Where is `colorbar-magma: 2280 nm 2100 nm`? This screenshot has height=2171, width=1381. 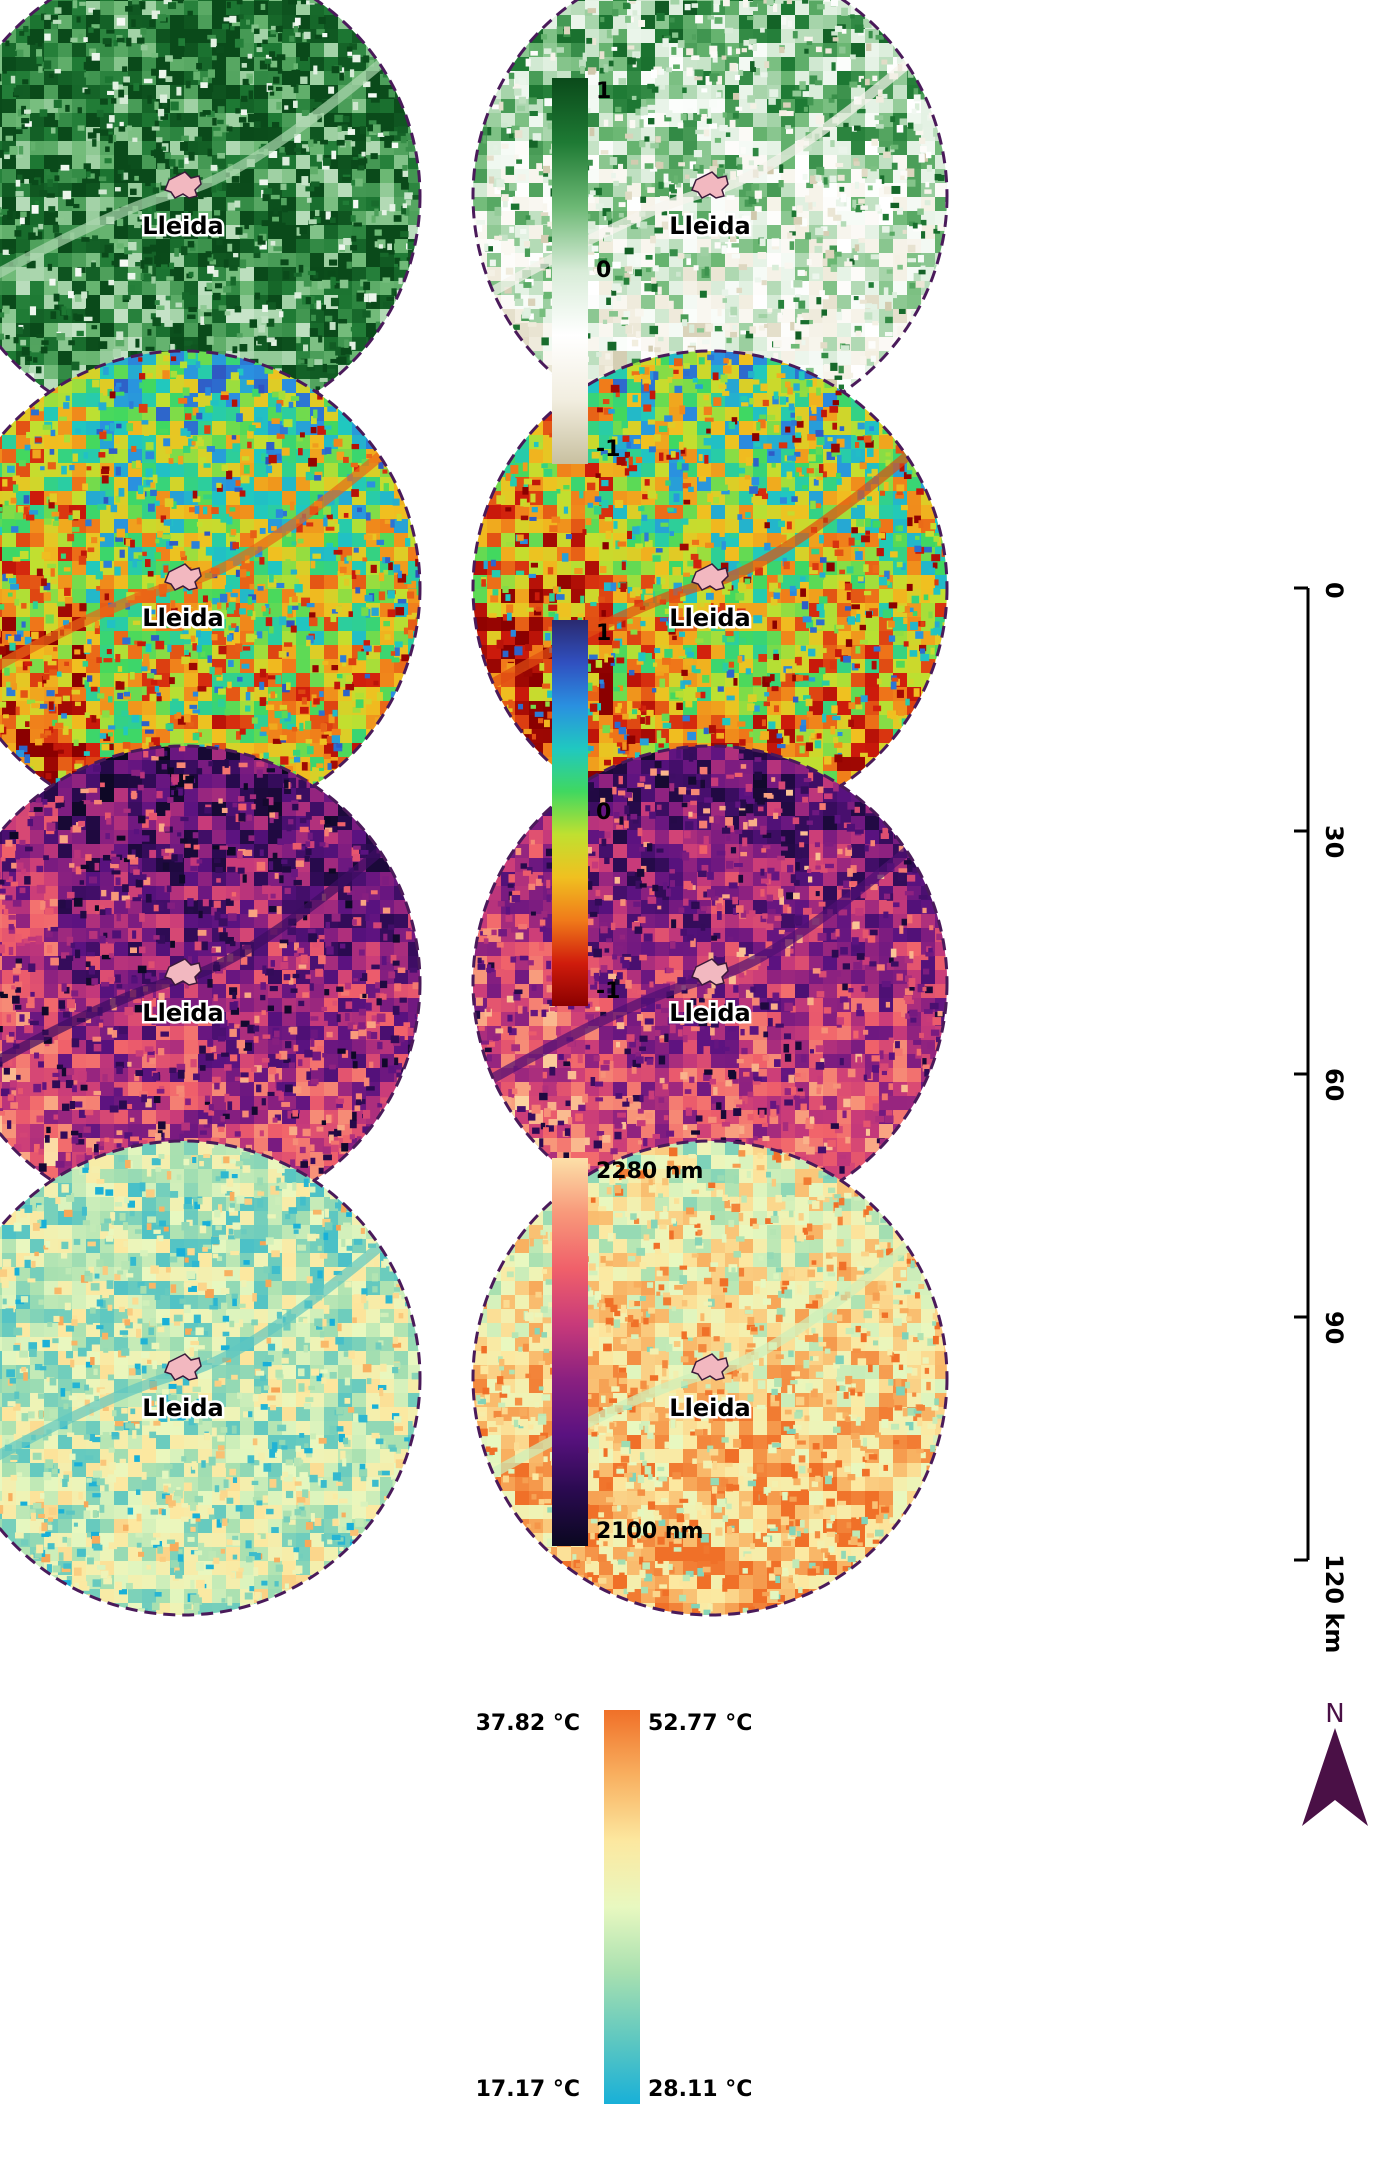
colorbar-magma: 2280 nm 2100 nm is located at coordinates (627, 1352).